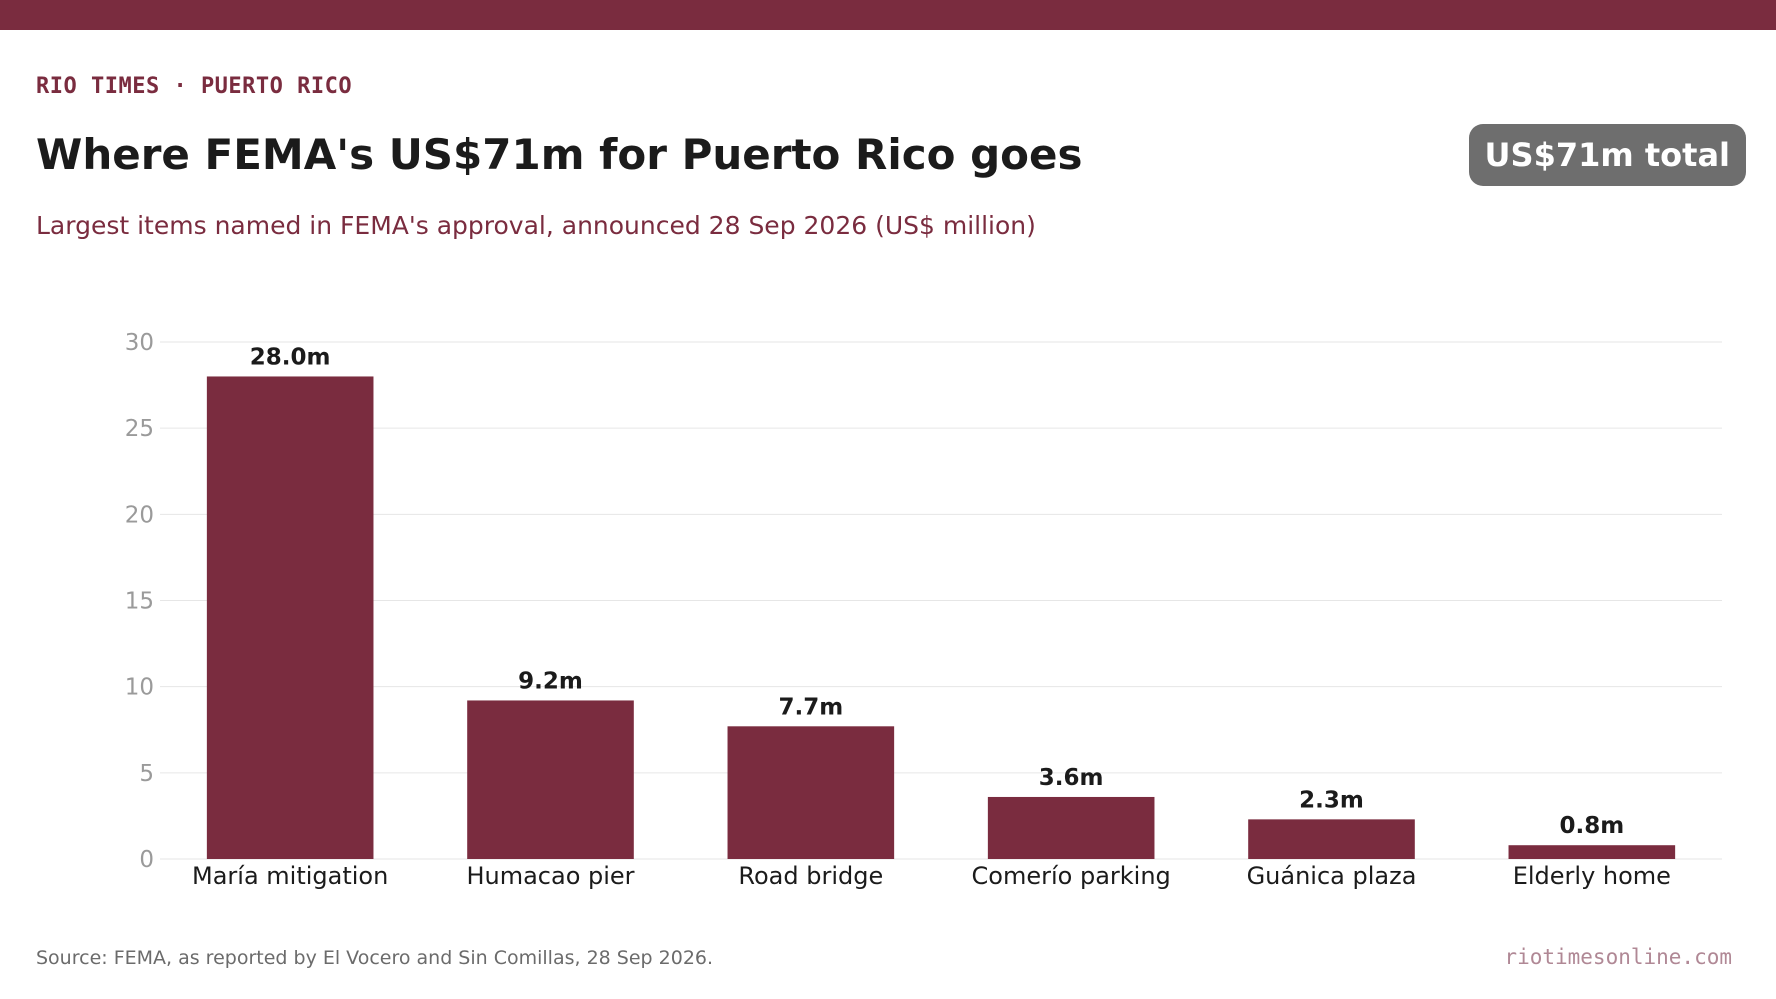  What do you see at coordinates (139, 515) in the screenshot?
I see `y-tick-label: 20` at bounding box center [139, 515].